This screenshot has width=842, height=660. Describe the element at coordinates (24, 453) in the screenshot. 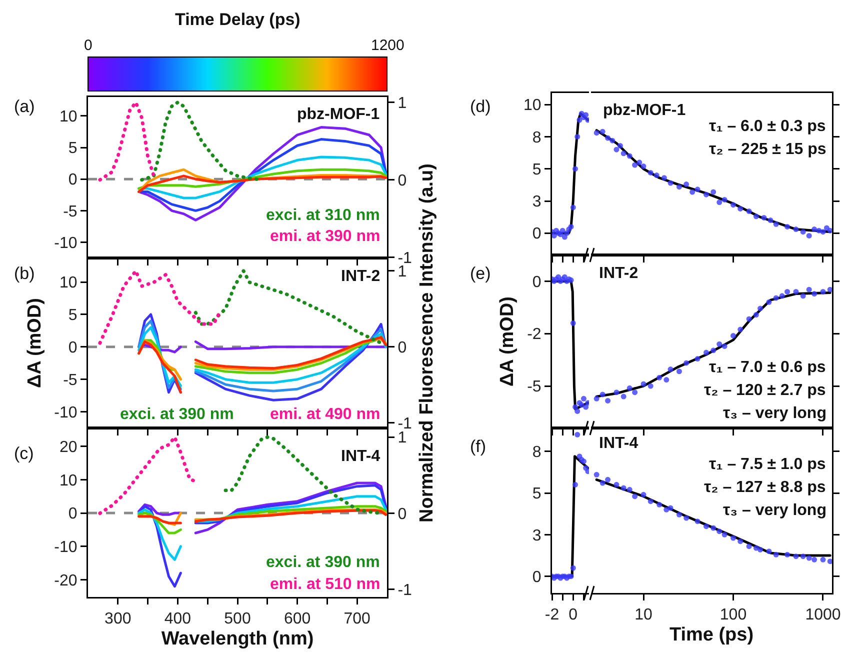

I see `text: (c)` at that location.